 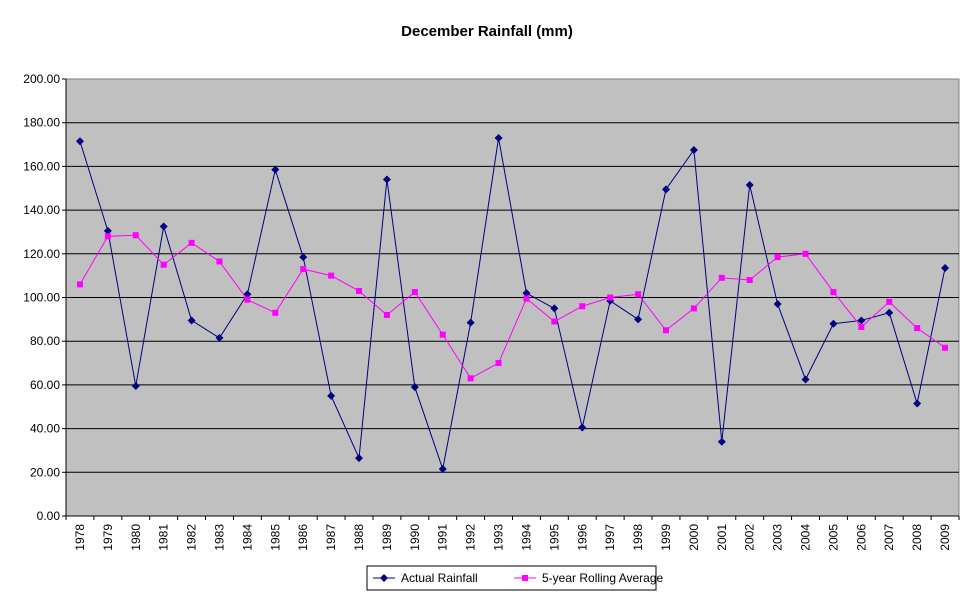 I want to click on legend-box, so click(x=511, y=578).